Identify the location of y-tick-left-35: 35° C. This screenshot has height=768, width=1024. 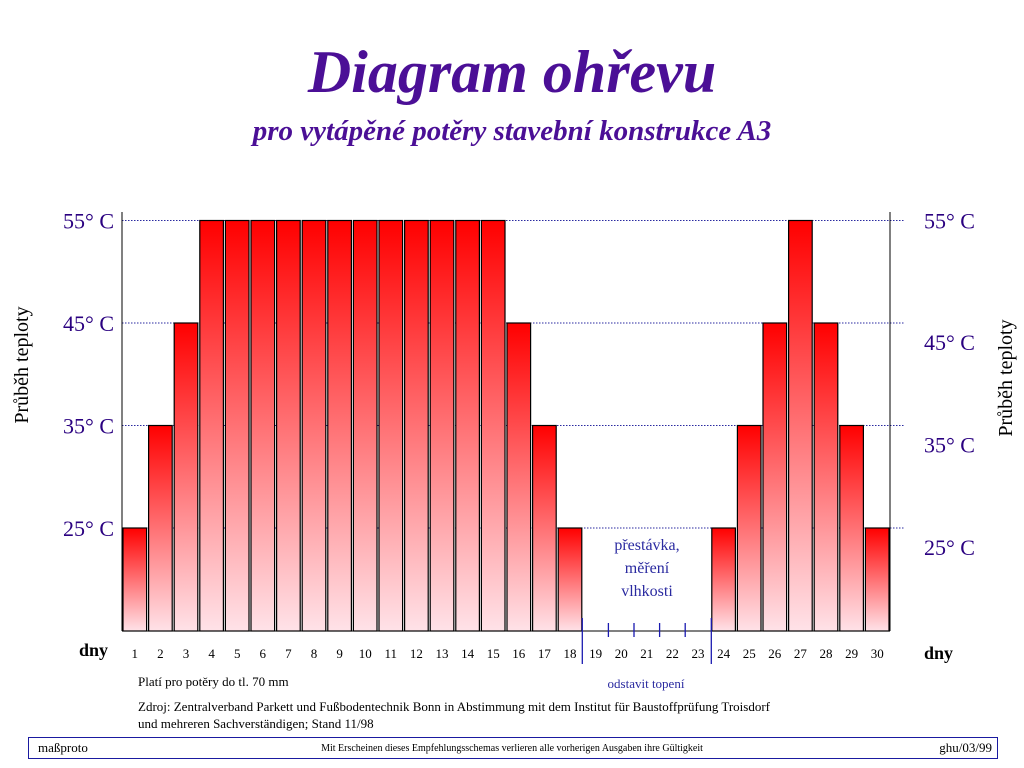
(88, 426).